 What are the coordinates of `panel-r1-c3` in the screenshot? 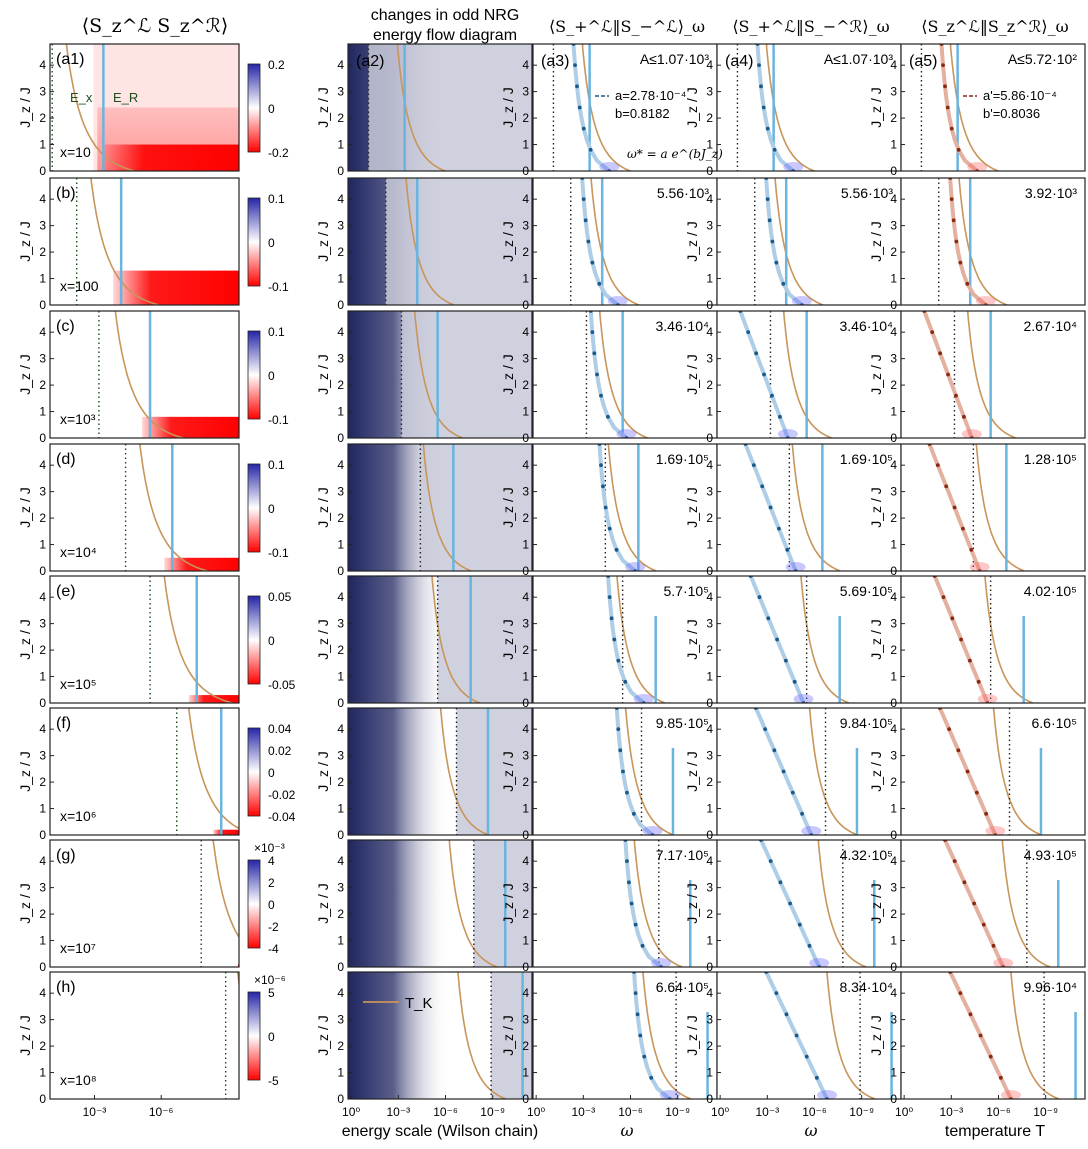 It's located at (625, 107).